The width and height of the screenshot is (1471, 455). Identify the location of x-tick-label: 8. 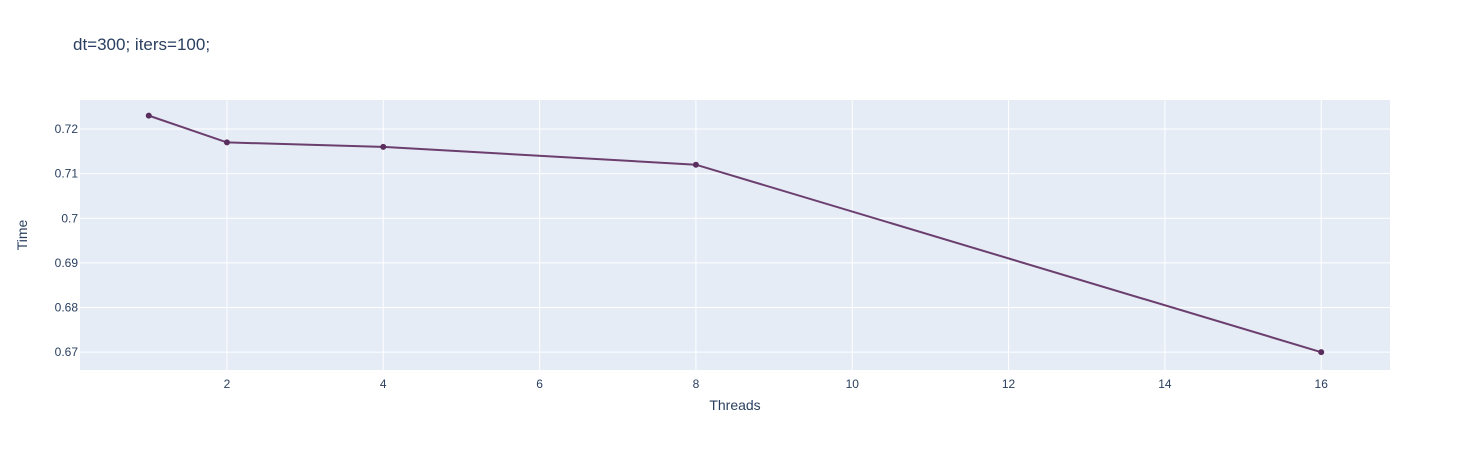
(696, 384).